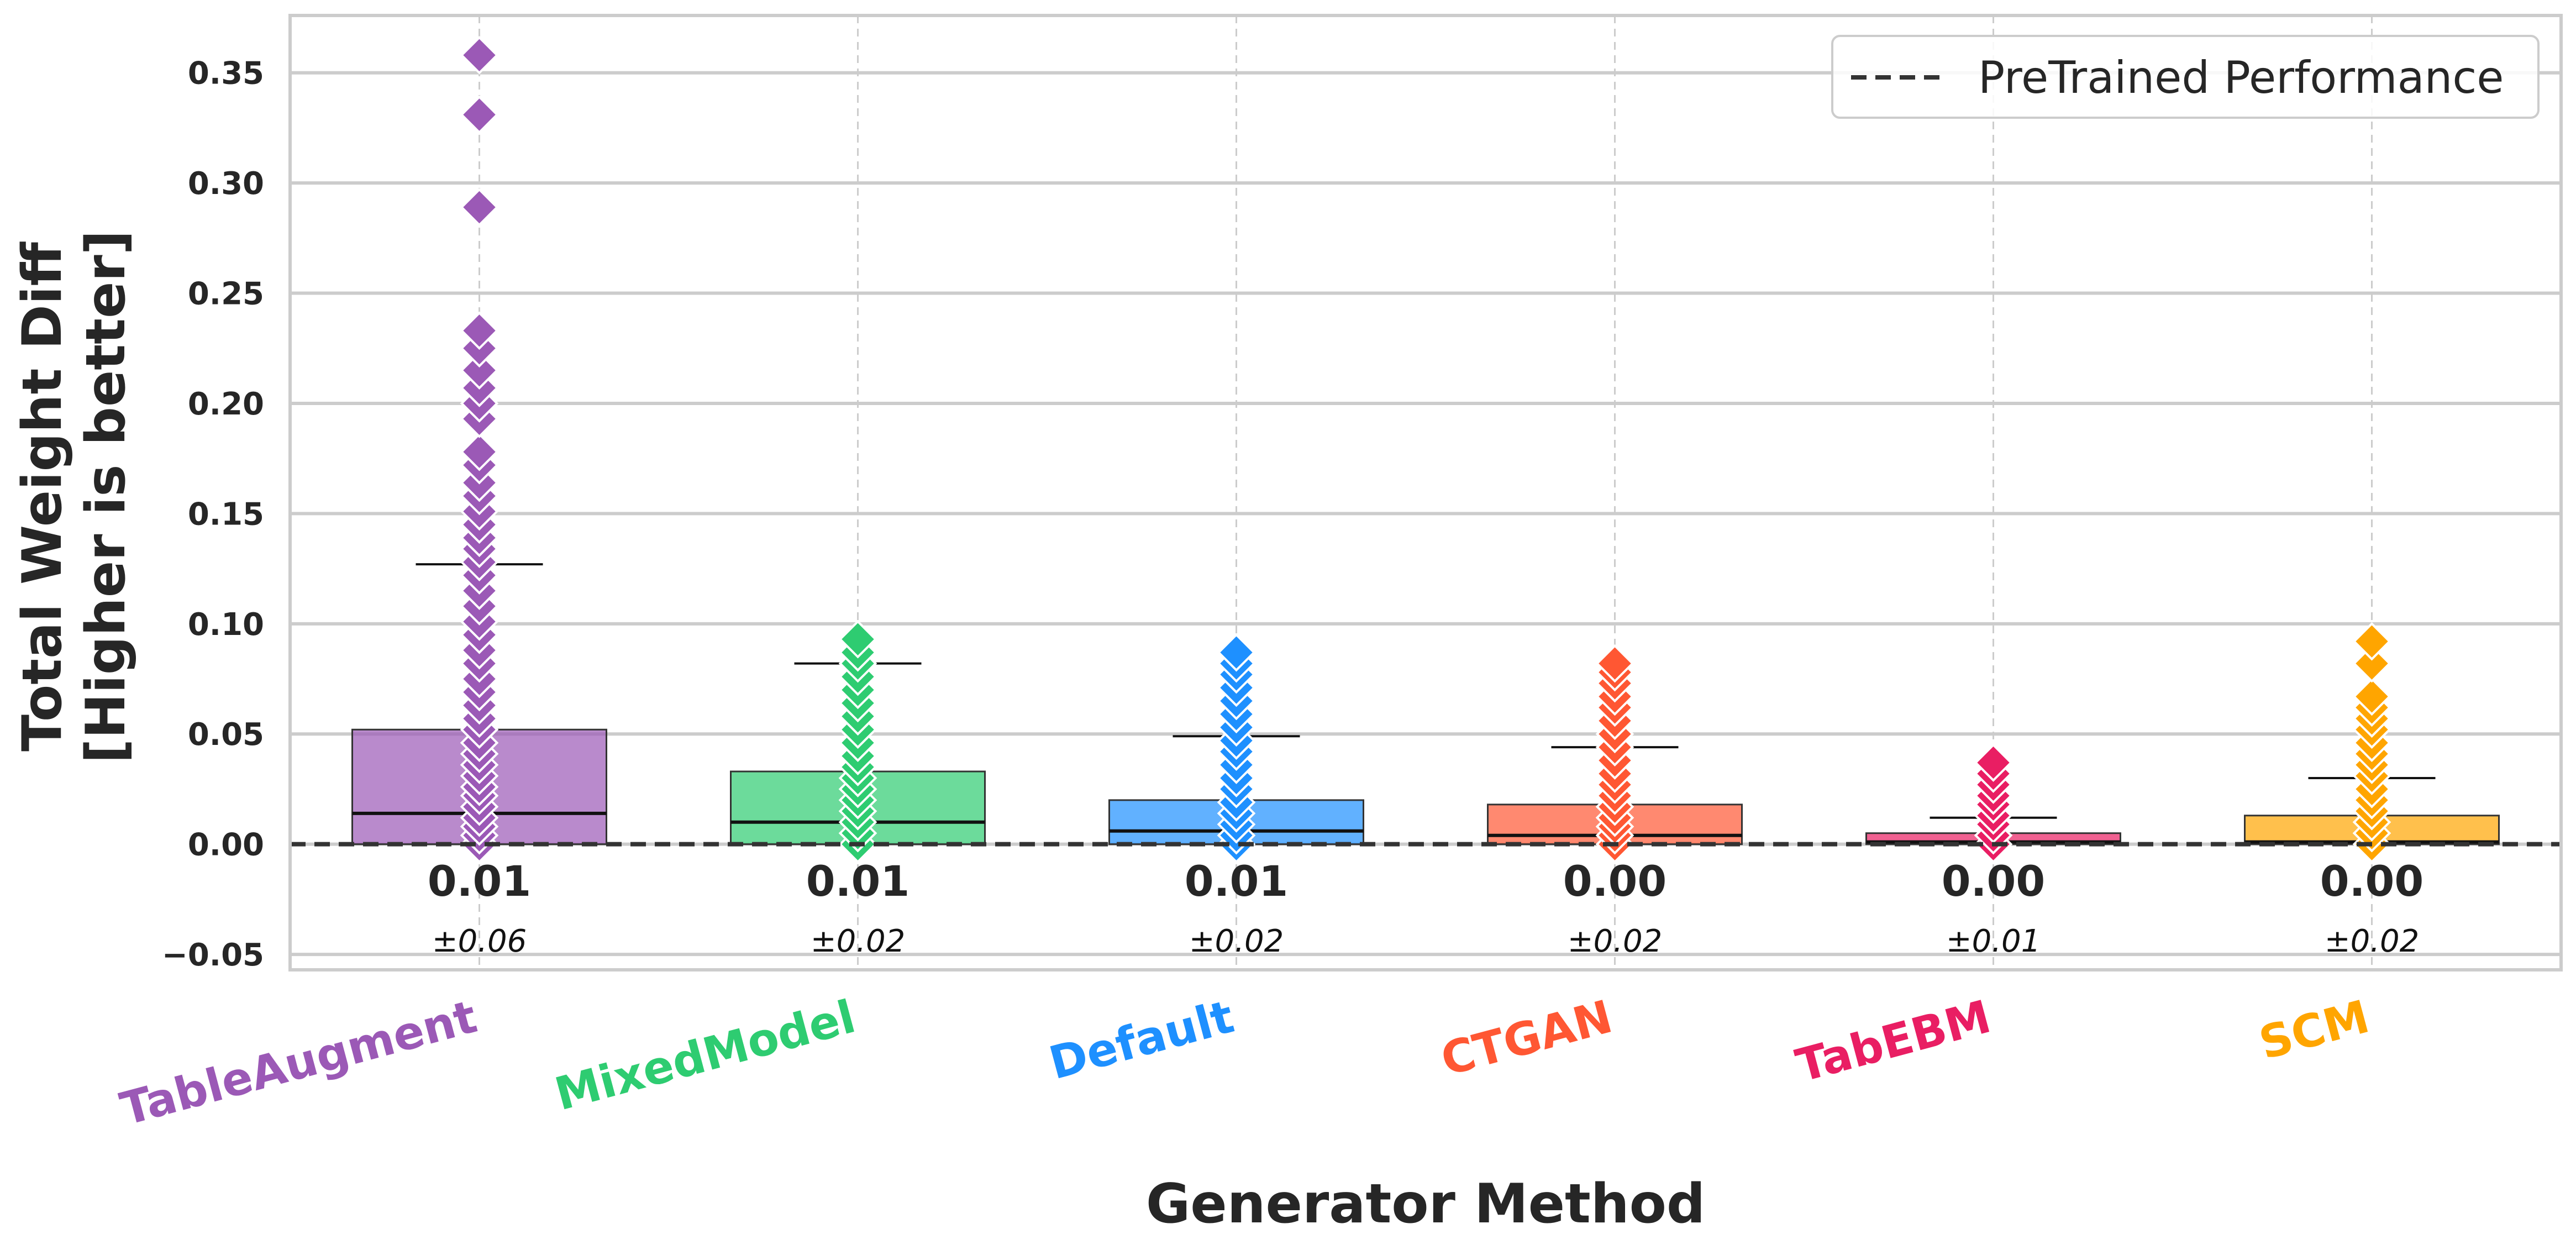 The image size is (2576, 1250). Describe the element at coordinates (1615, 941) in the screenshot. I see `std-value-label-CTGAN: ±0.02` at that location.